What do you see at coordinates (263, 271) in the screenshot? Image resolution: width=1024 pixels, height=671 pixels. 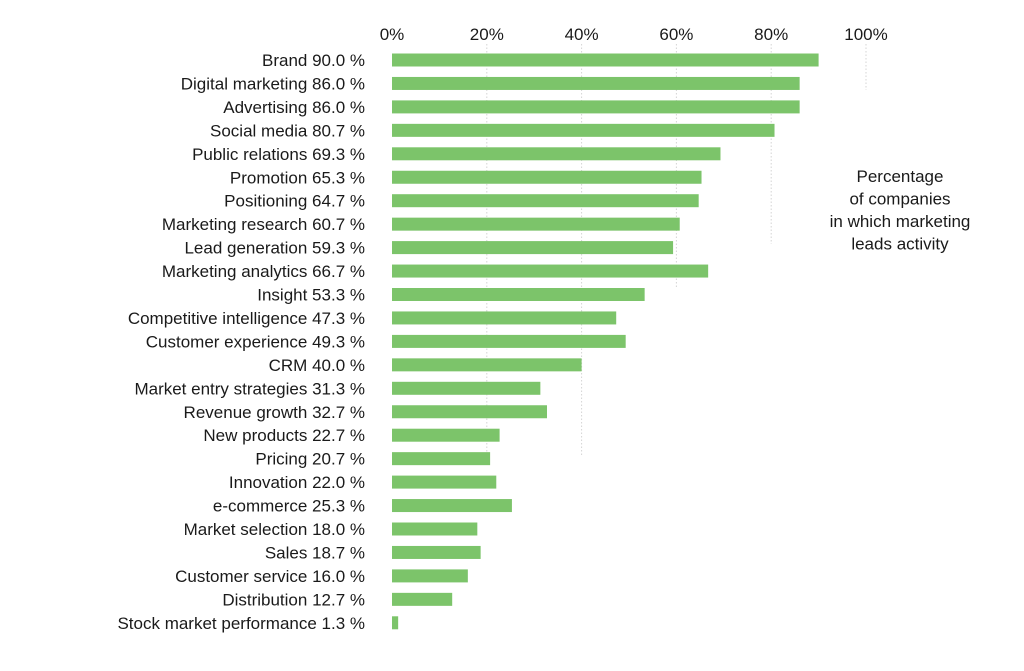 I see `category-label: Marketing analytics 66.7 %` at bounding box center [263, 271].